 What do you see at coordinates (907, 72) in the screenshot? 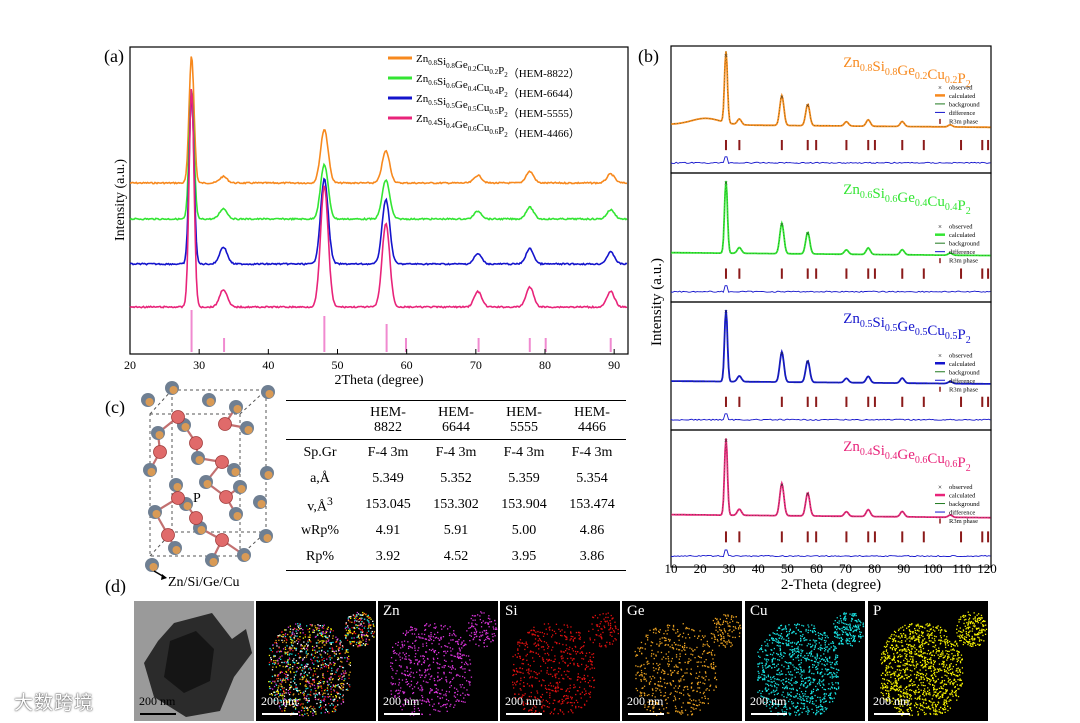
I see `subplot-formula: Zn0.8Si0.8Ge0.2Cu0.2P2` at bounding box center [907, 72].